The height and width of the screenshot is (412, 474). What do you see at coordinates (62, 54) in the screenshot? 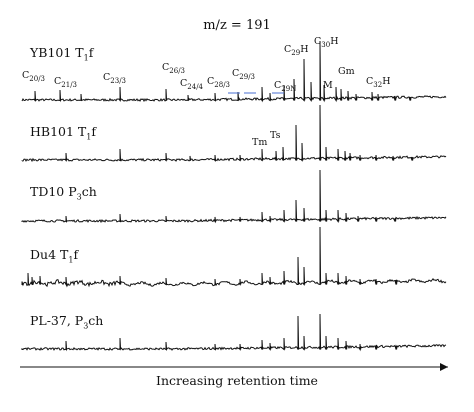
I see `sample-label: YB101 T1f` at bounding box center [62, 54].